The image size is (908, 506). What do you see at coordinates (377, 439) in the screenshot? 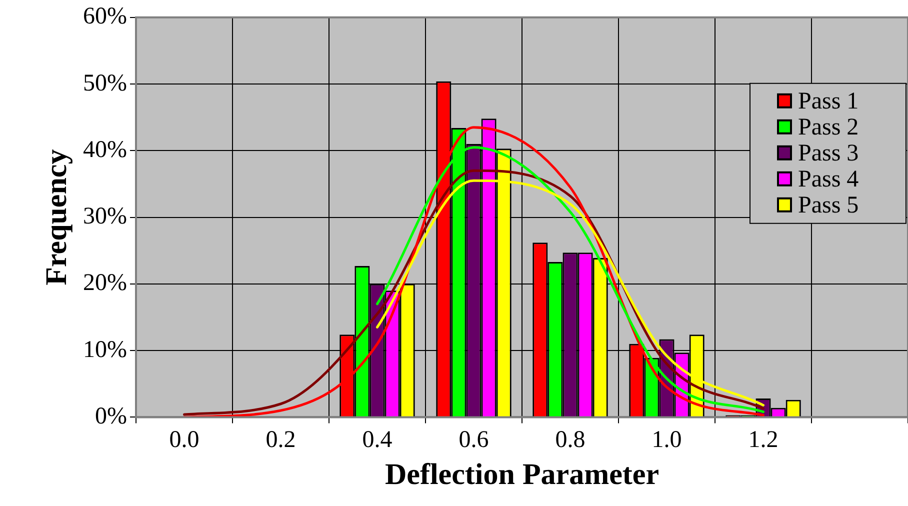
I see `x-tick-label: 0.4` at bounding box center [377, 439].